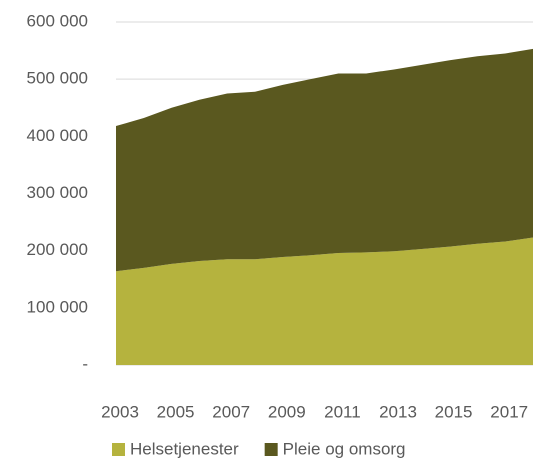 Image resolution: width=534 pixels, height=464 pixels. I want to click on legend-label: Pleie og omsorg, so click(344, 448).